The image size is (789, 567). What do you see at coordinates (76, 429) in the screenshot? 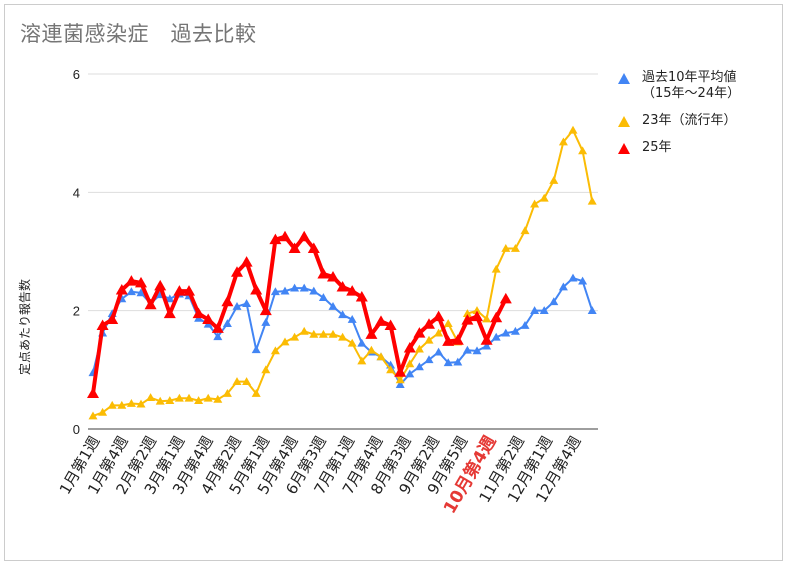
I see `y-tick-label: 0` at bounding box center [76, 429].